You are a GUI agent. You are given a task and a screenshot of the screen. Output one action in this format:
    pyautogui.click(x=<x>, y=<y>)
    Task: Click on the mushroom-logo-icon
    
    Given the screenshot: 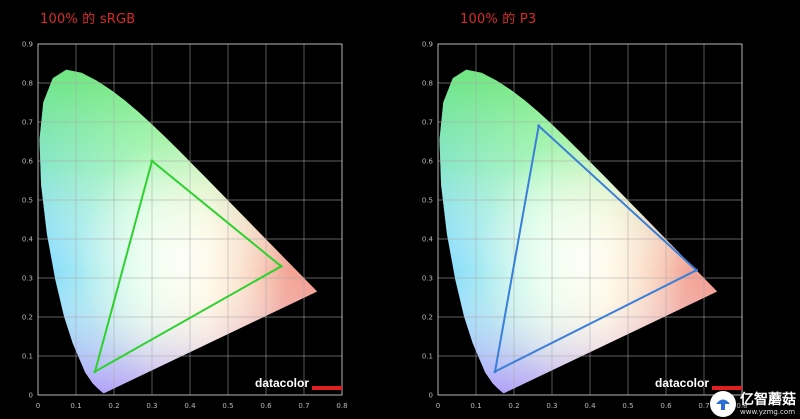 What is the action you would take?
    pyautogui.click(x=723, y=404)
    